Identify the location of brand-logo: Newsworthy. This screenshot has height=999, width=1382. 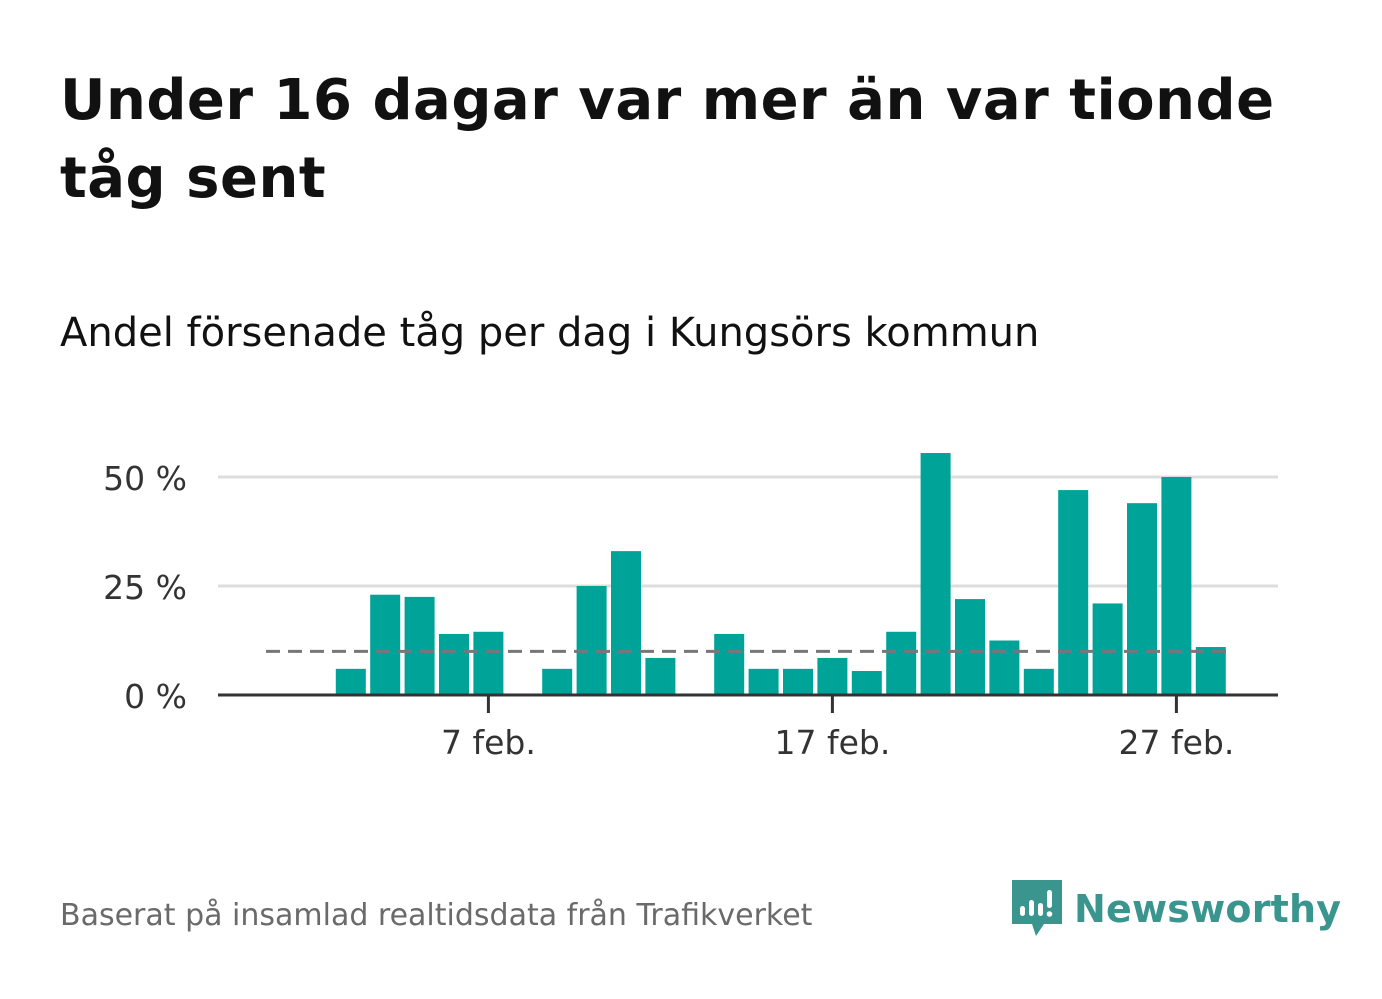
(1175, 909).